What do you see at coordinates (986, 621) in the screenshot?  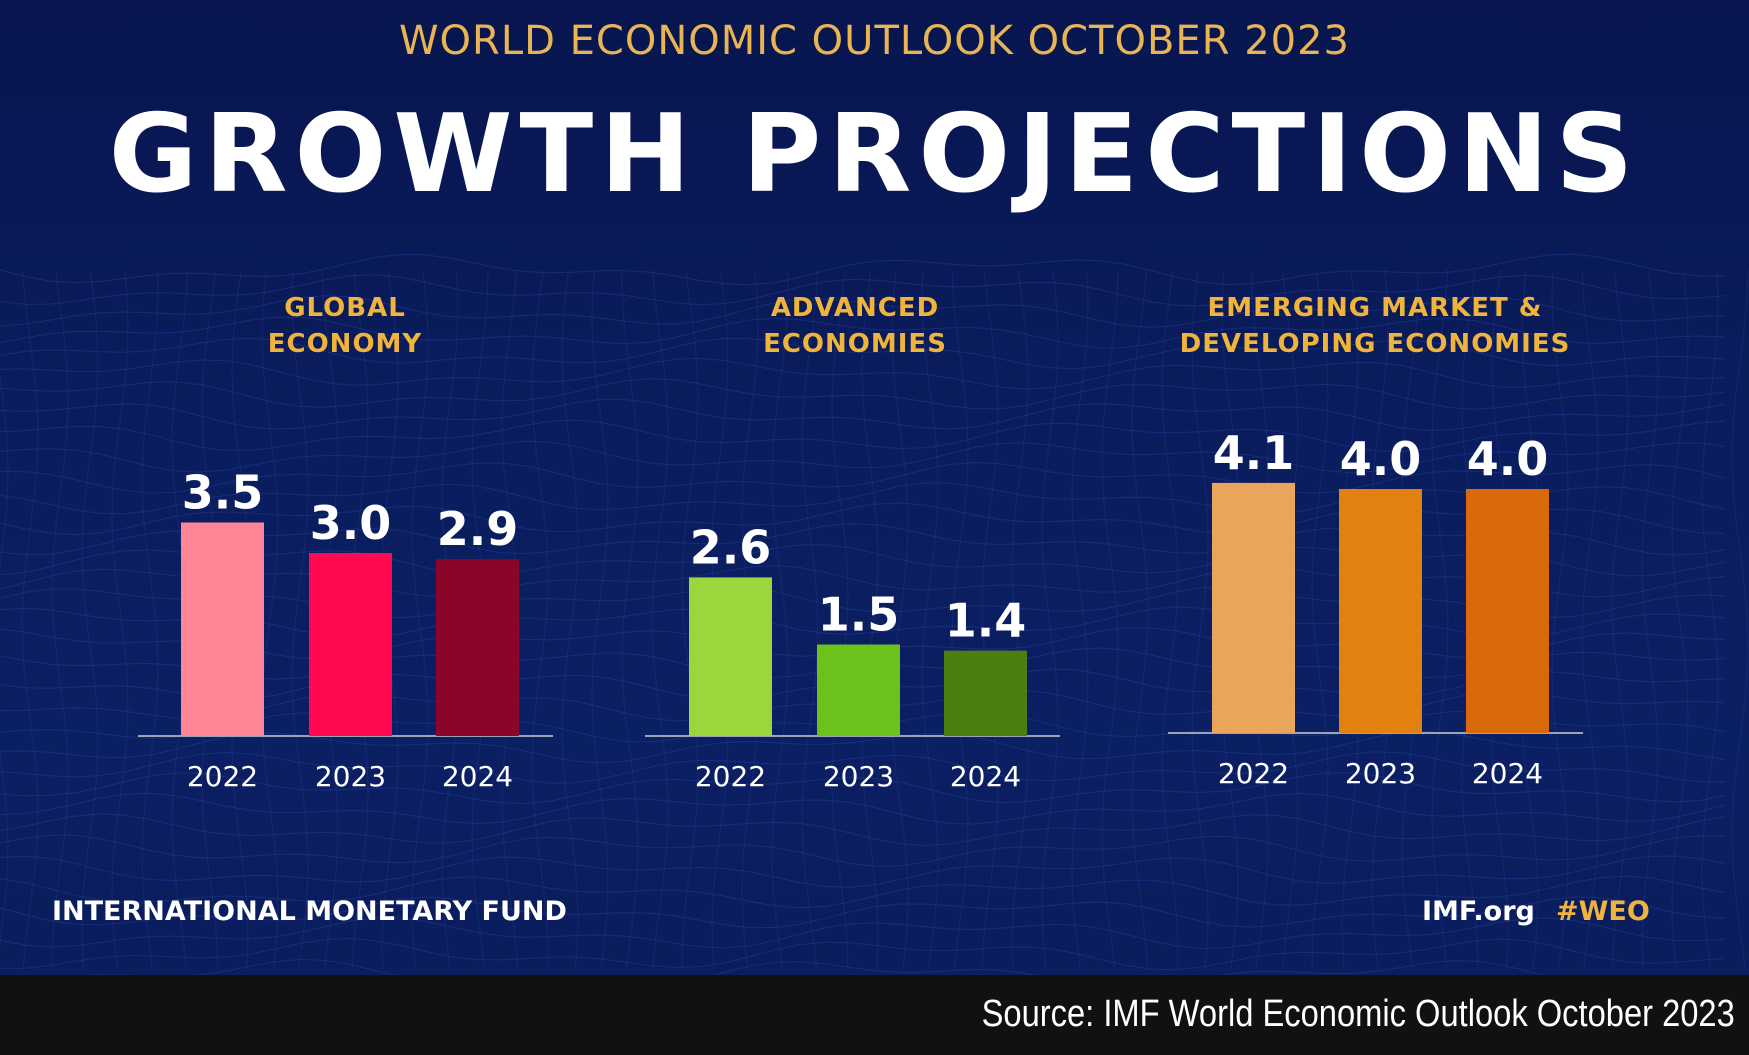 I see `data-label: 1.4` at bounding box center [986, 621].